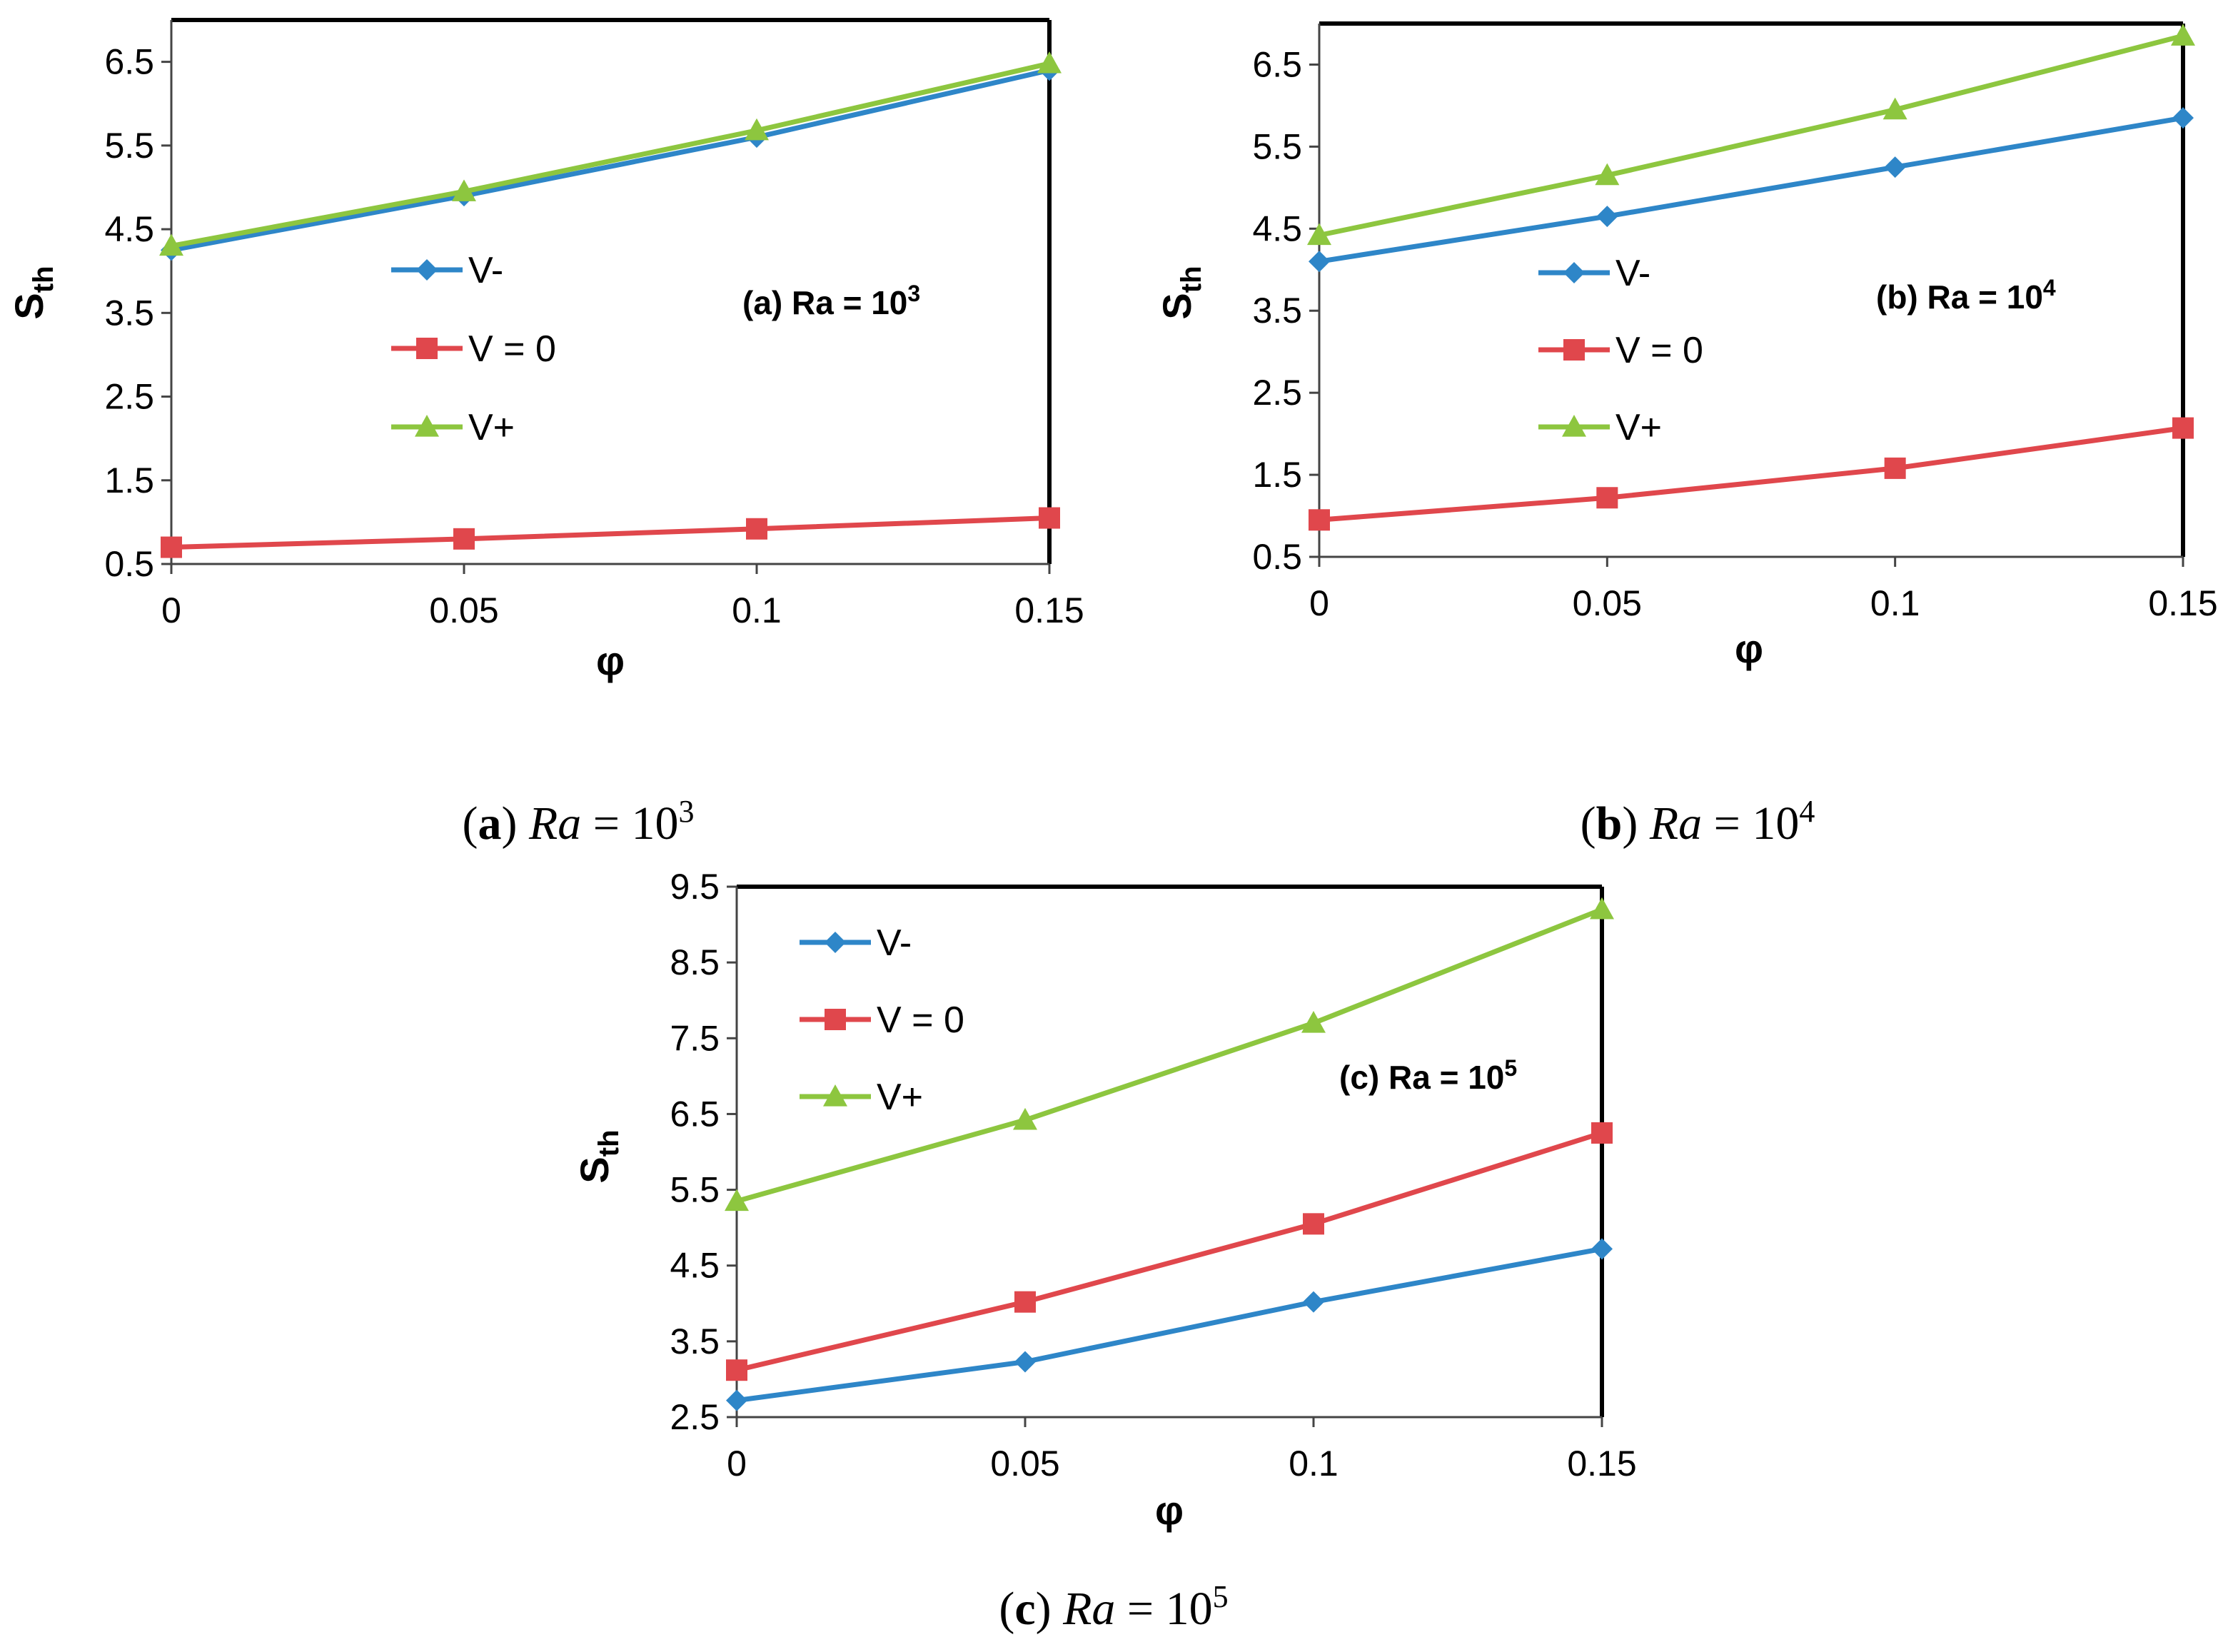 The height and width of the screenshot is (1652, 2223). I want to click on inner-label-exponent: 5, so click(1510, 1068).